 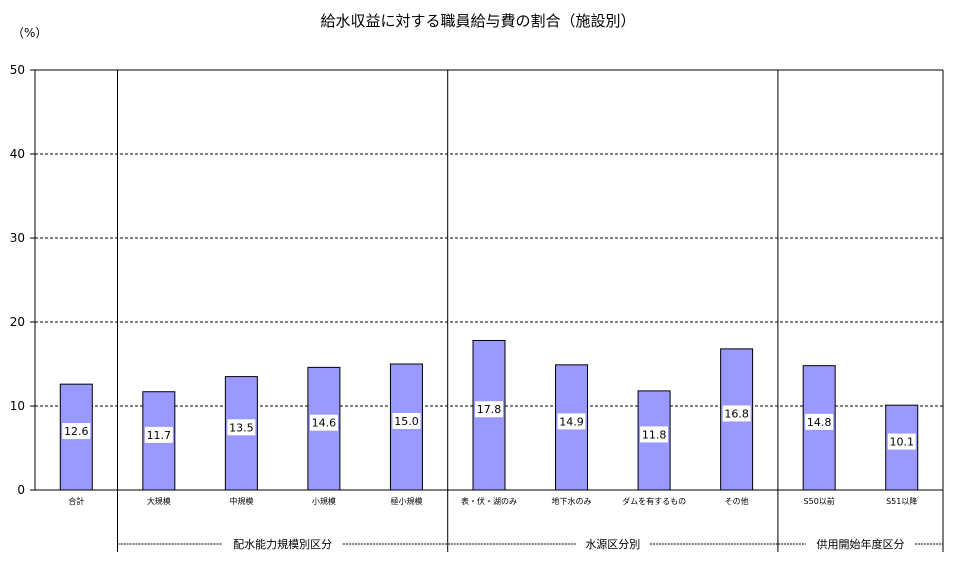 What do you see at coordinates (819, 501) in the screenshot?
I see `x-tick-label: S50以前` at bounding box center [819, 501].